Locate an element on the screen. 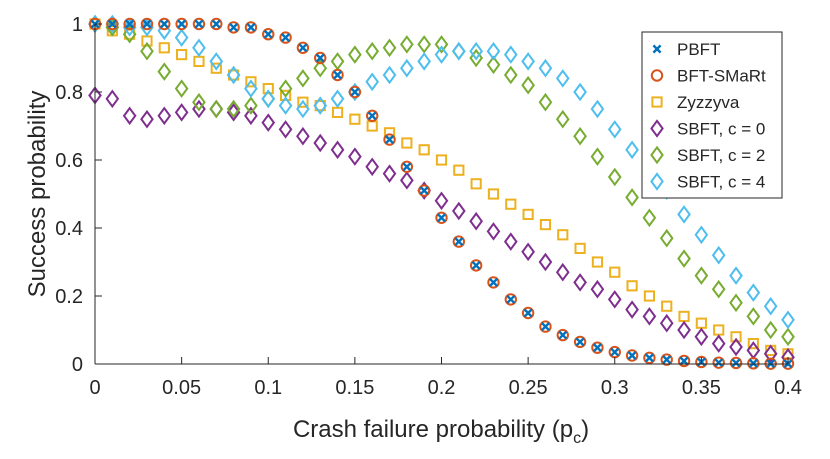 The height and width of the screenshot is (459, 830). legend-item: SBFT, c = 0 is located at coordinates (707, 129).